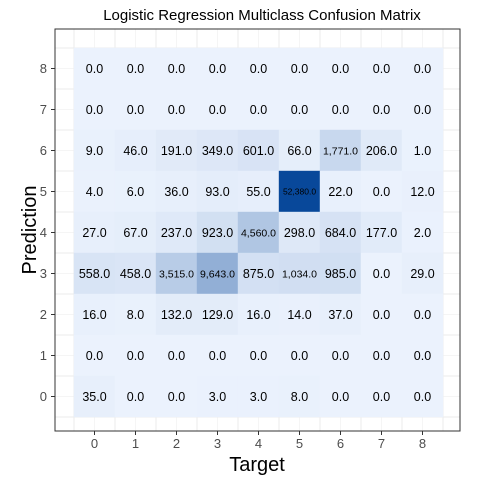  What do you see at coordinates (94, 443) in the screenshot?
I see `x-tick-label: 0` at bounding box center [94, 443].